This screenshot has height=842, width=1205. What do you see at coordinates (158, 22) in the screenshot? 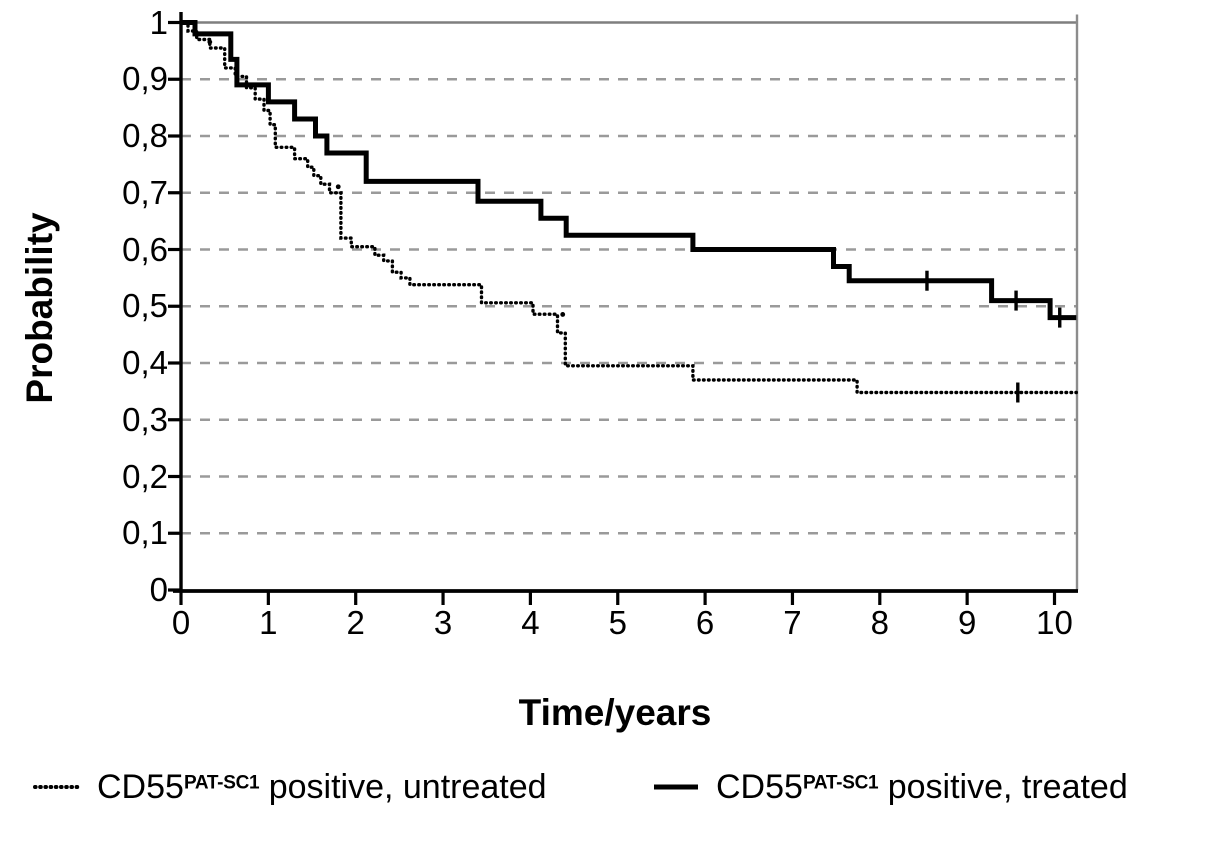
I see `y-tick-label: 1` at bounding box center [158, 22].